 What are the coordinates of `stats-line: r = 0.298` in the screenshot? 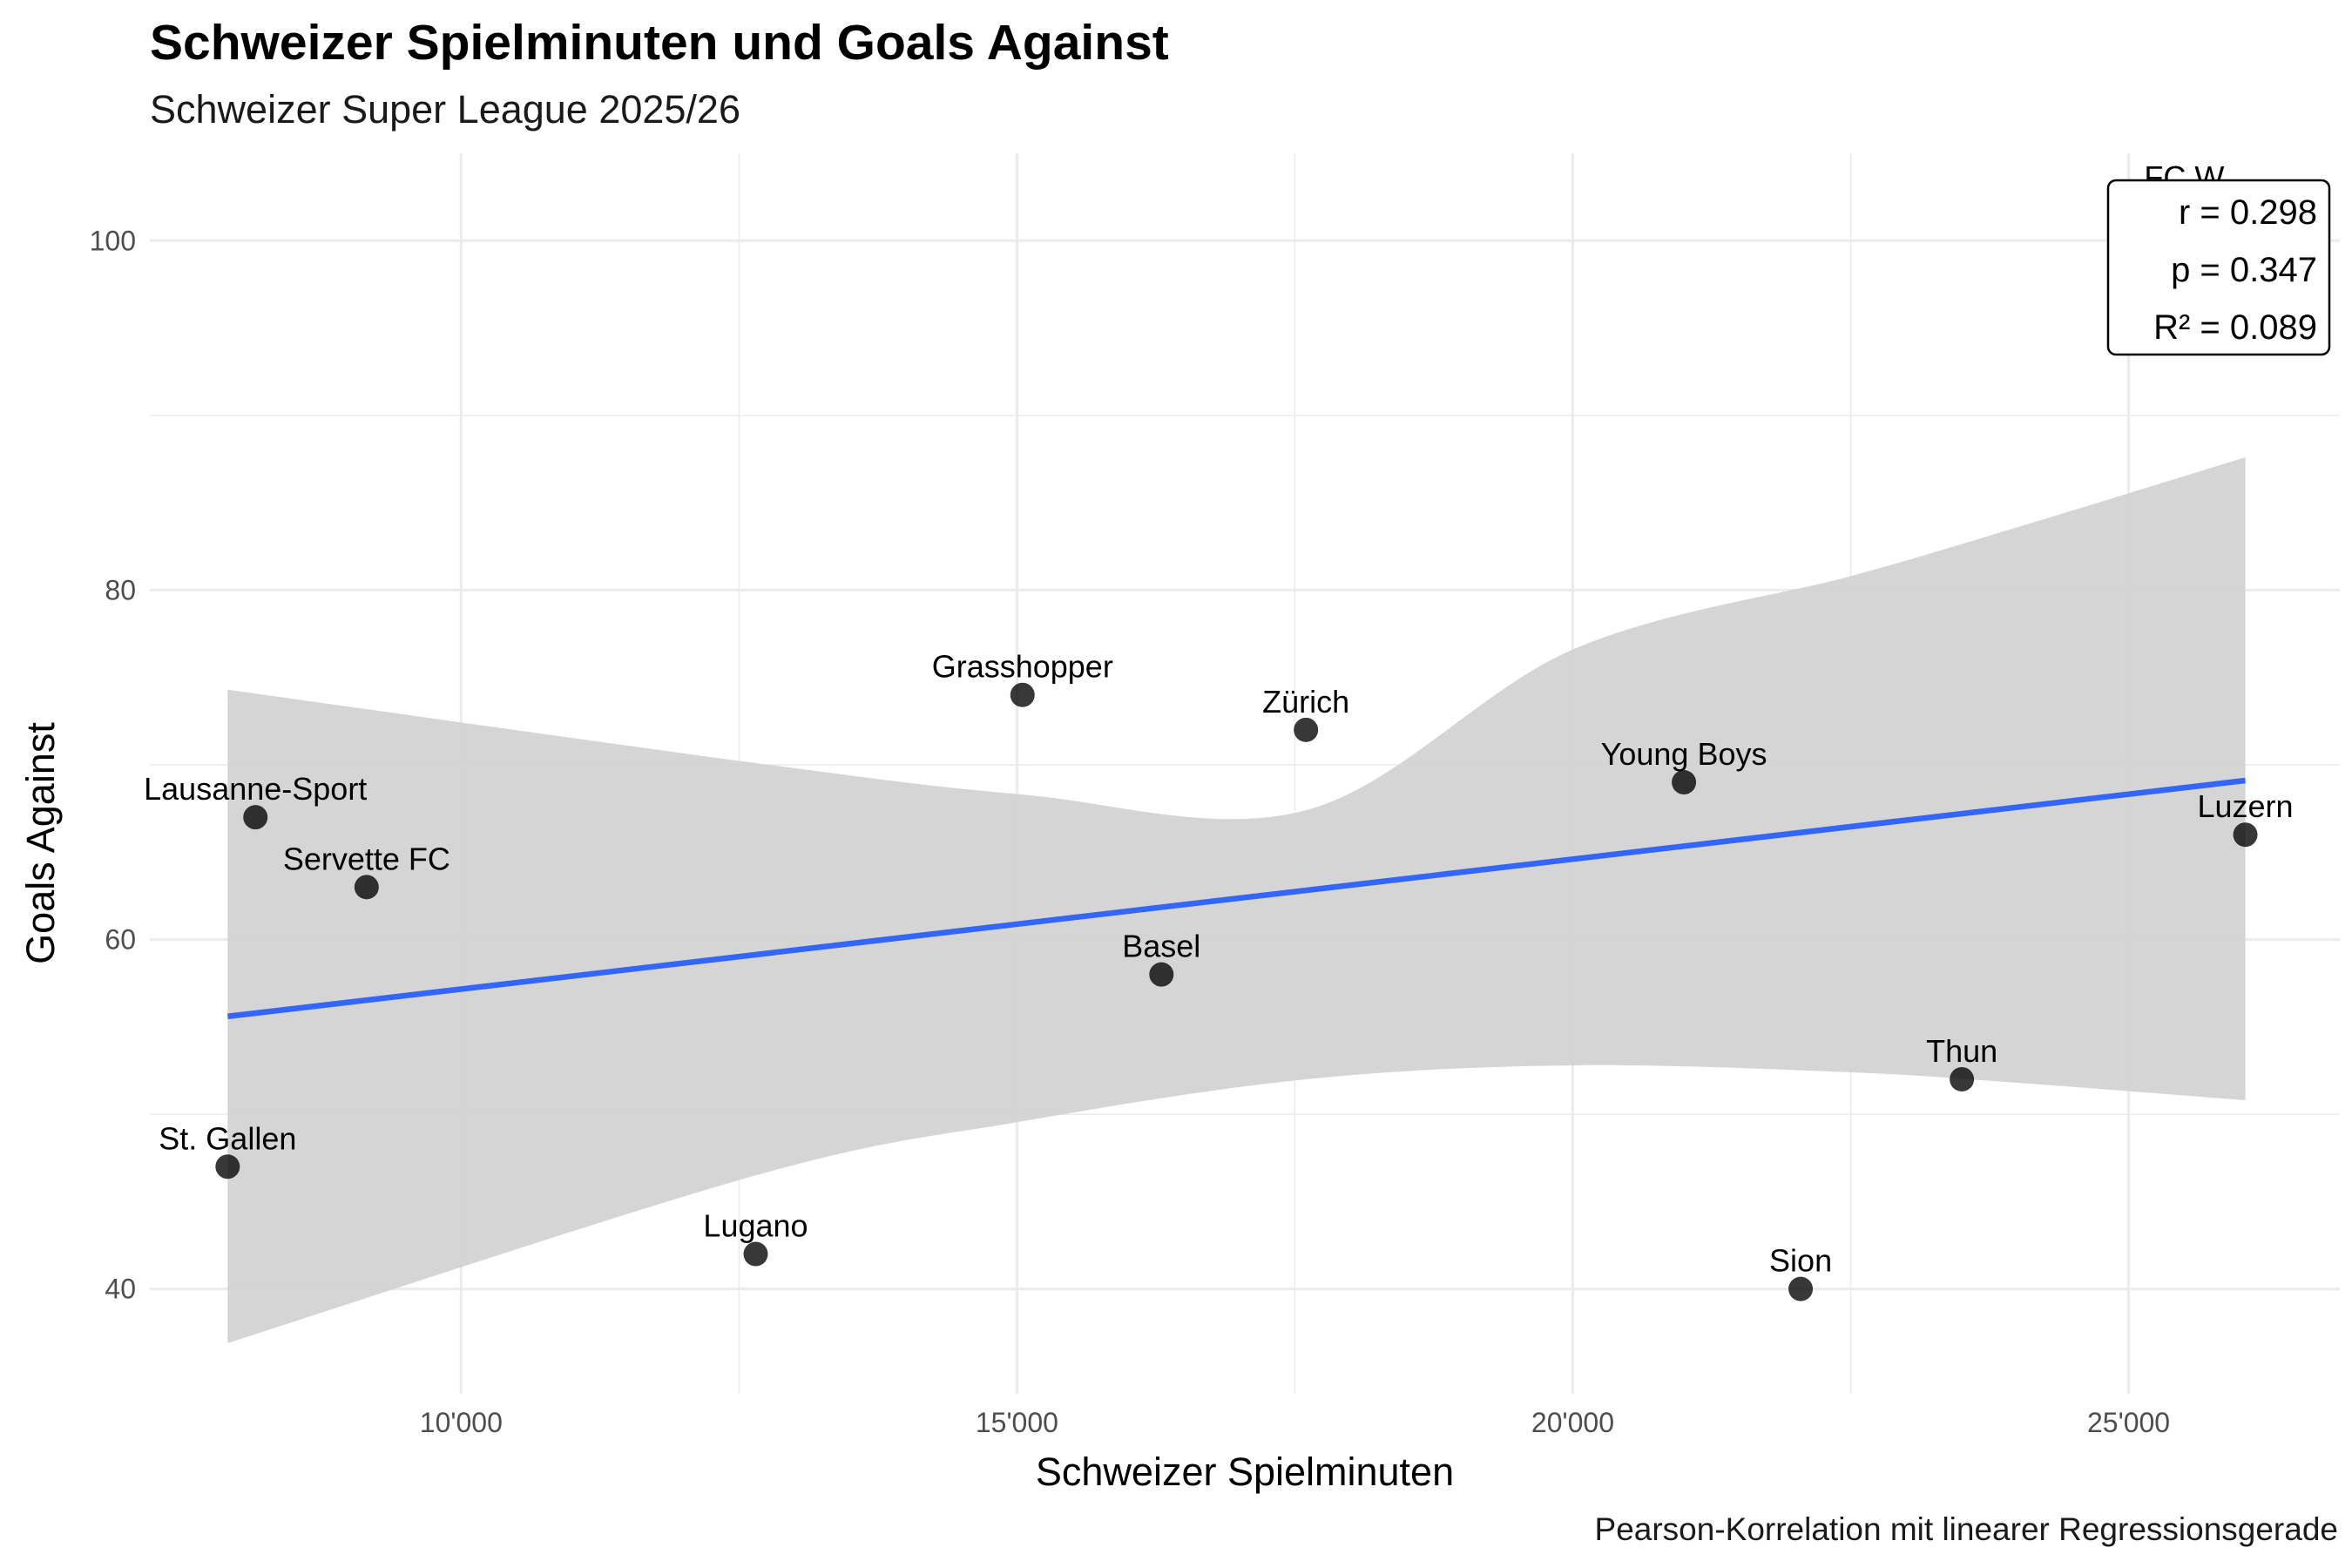 It's located at (2248, 212).